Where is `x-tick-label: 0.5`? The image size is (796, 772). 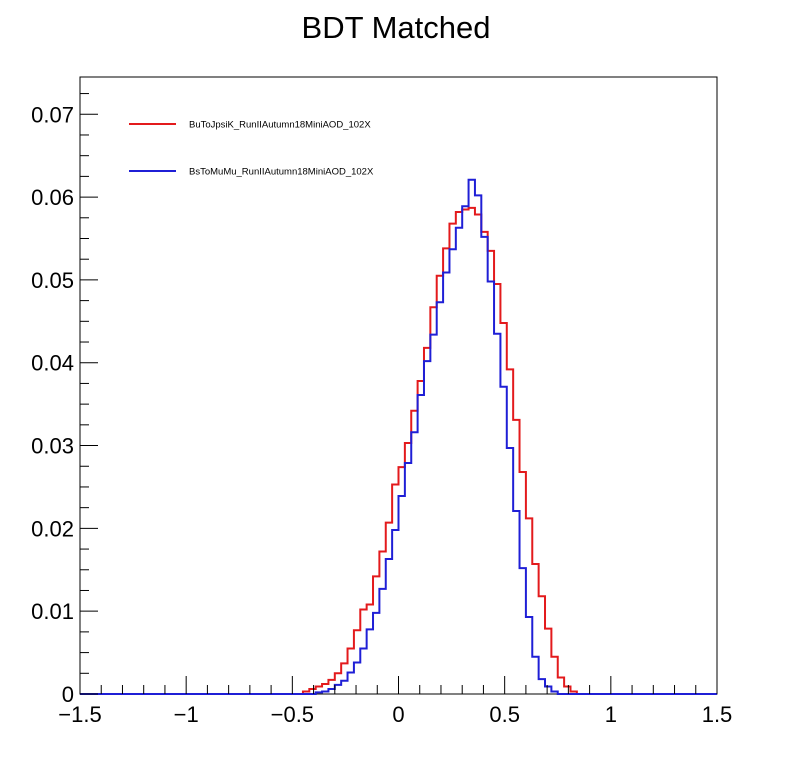 x-tick-label: 0.5 is located at coordinates (504, 714).